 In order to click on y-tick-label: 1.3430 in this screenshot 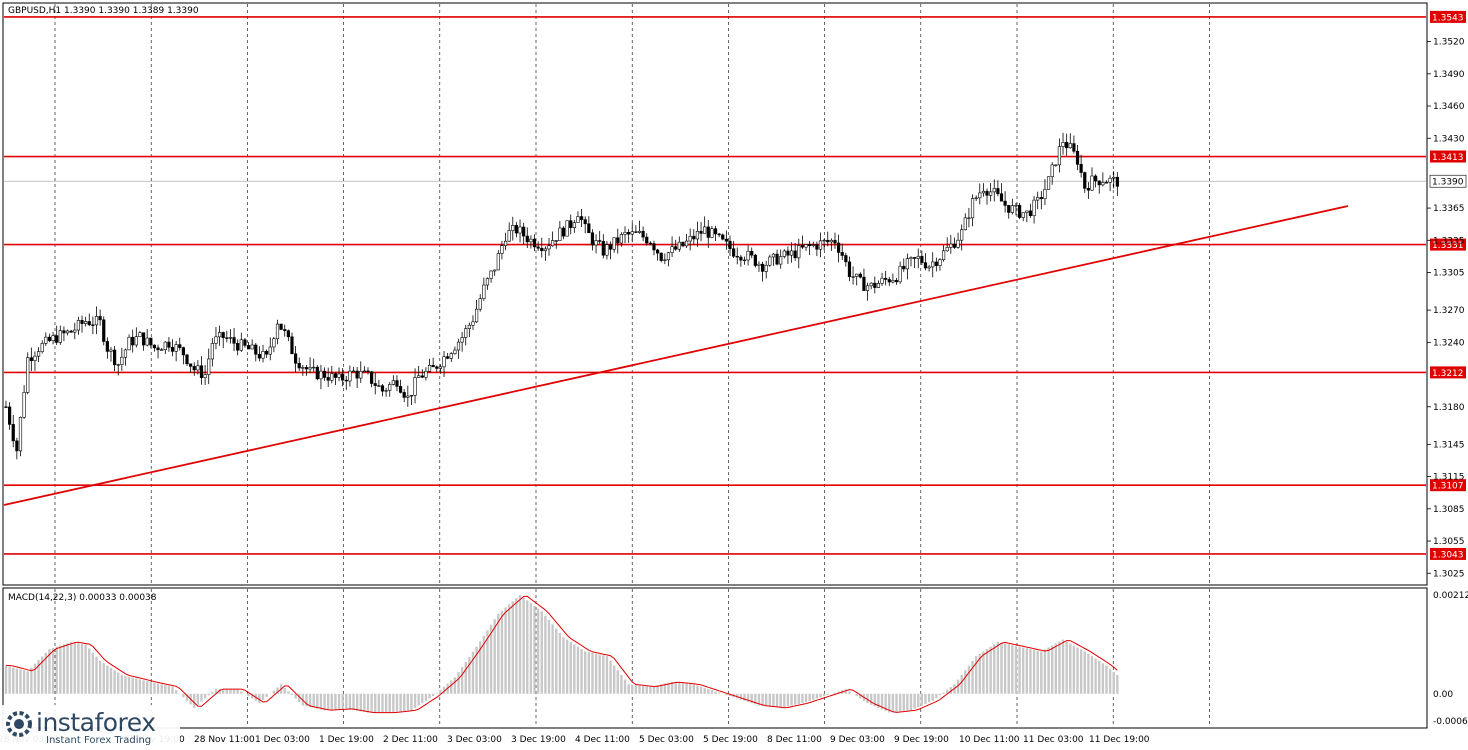, I will do `click(1449, 139)`.